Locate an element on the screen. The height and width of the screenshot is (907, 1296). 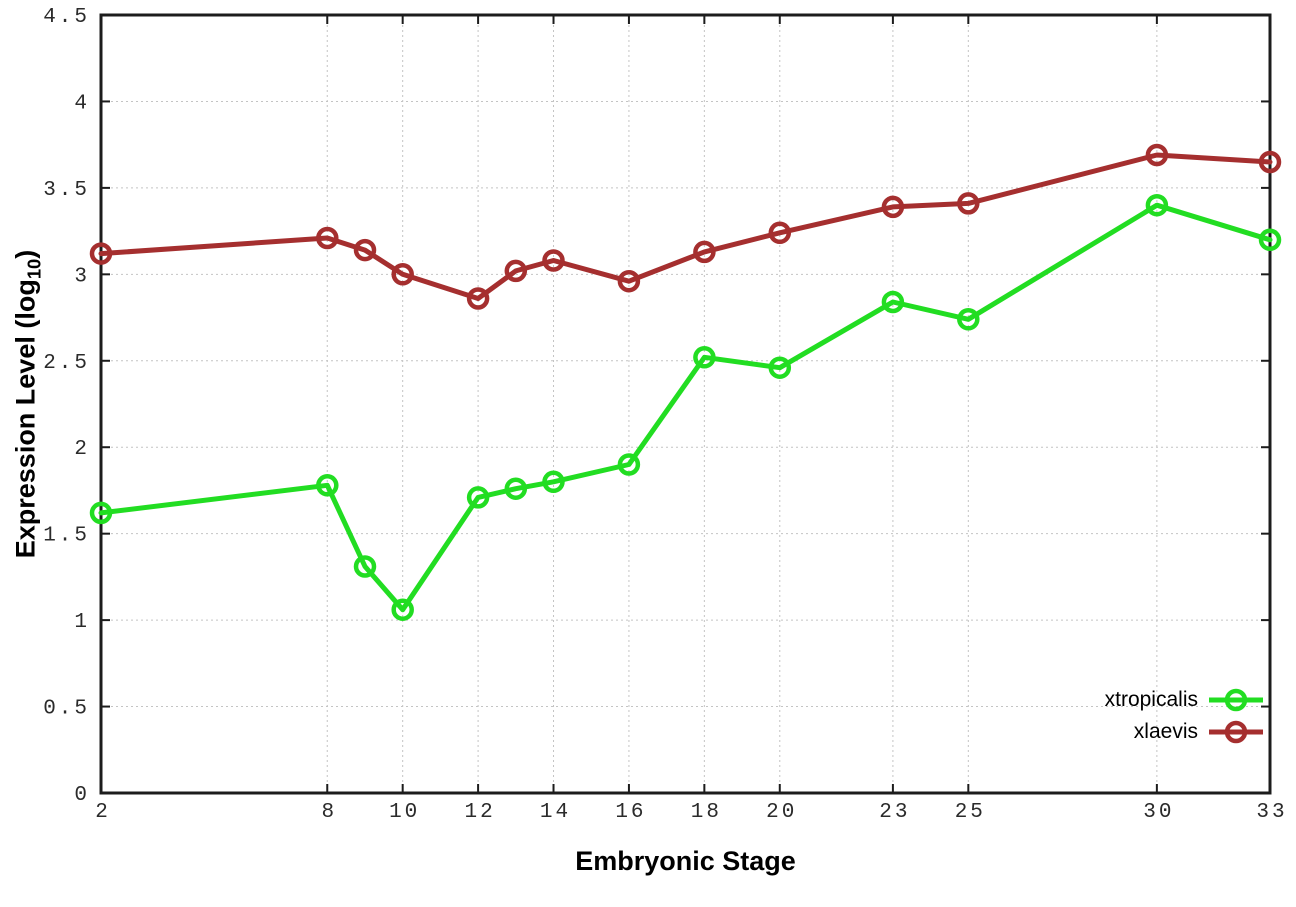
y-tick-label: 0 is located at coordinates (82, 795).